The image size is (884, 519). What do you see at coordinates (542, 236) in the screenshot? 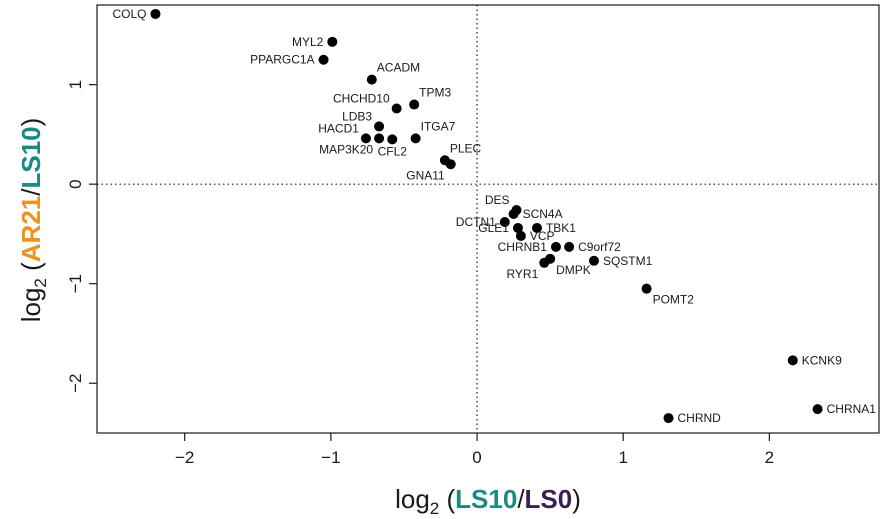
I see `point-label: VCP` at bounding box center [542, 236].